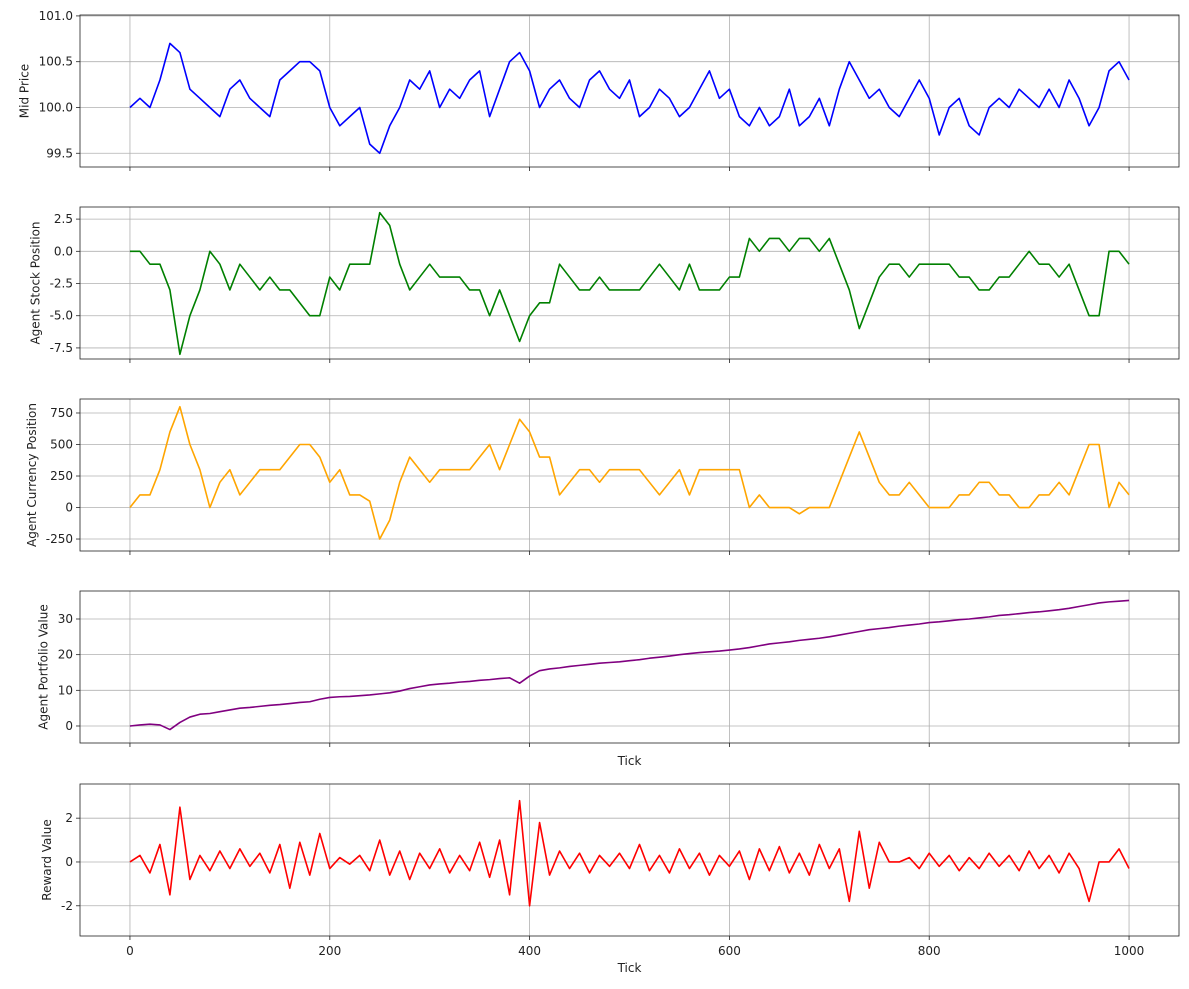  What do you see at coordinates (44, 666) in the screenshot?
I see `y-axis-label: Agent Portfolio Value` at bounding box center [44, 666].